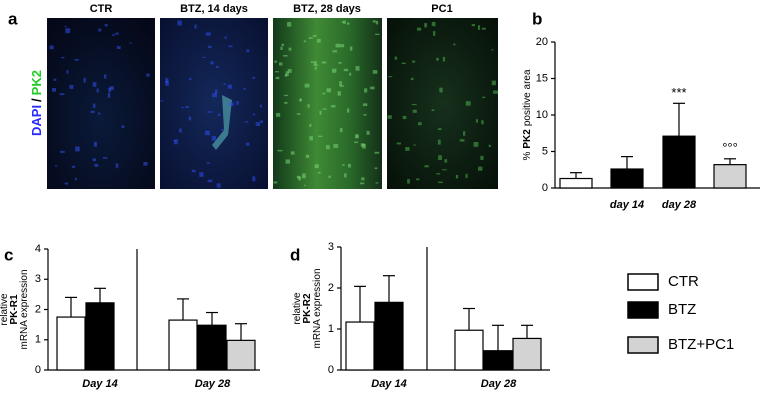 The width and height of the screenshot is (776, 416). Describe the element at coordinates (682, 309) in the screenshot. I see `legend-label: BTZ` at that location.